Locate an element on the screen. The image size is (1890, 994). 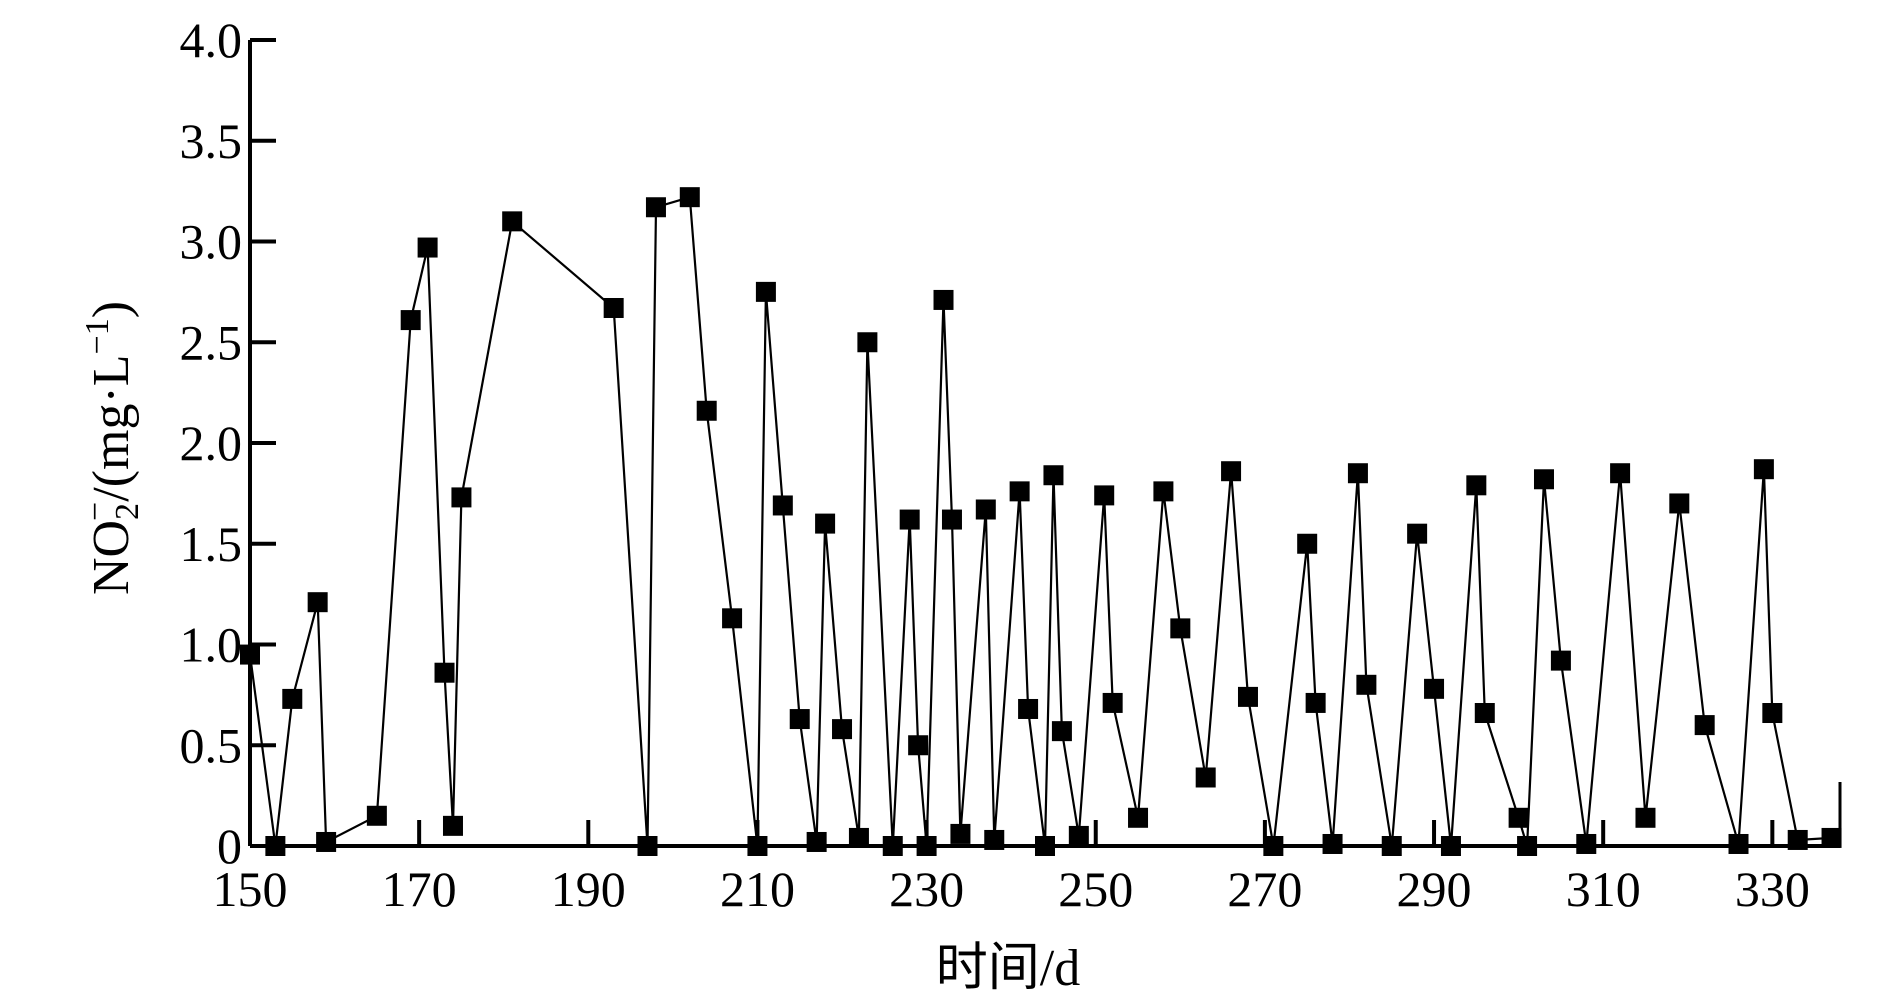
x-tick-label: 270 is located at coordinates (1264, 889).